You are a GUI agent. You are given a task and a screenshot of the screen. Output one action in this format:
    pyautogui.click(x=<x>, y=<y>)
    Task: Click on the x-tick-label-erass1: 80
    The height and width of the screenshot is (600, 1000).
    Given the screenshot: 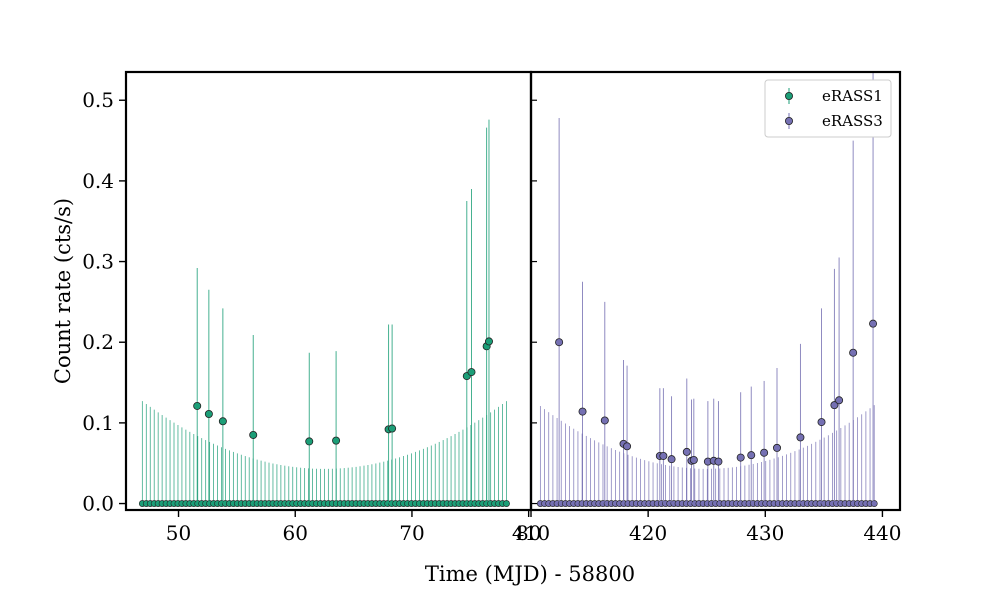 What is the action you would take?
    pyautogui.click(x=528, y=533)
    